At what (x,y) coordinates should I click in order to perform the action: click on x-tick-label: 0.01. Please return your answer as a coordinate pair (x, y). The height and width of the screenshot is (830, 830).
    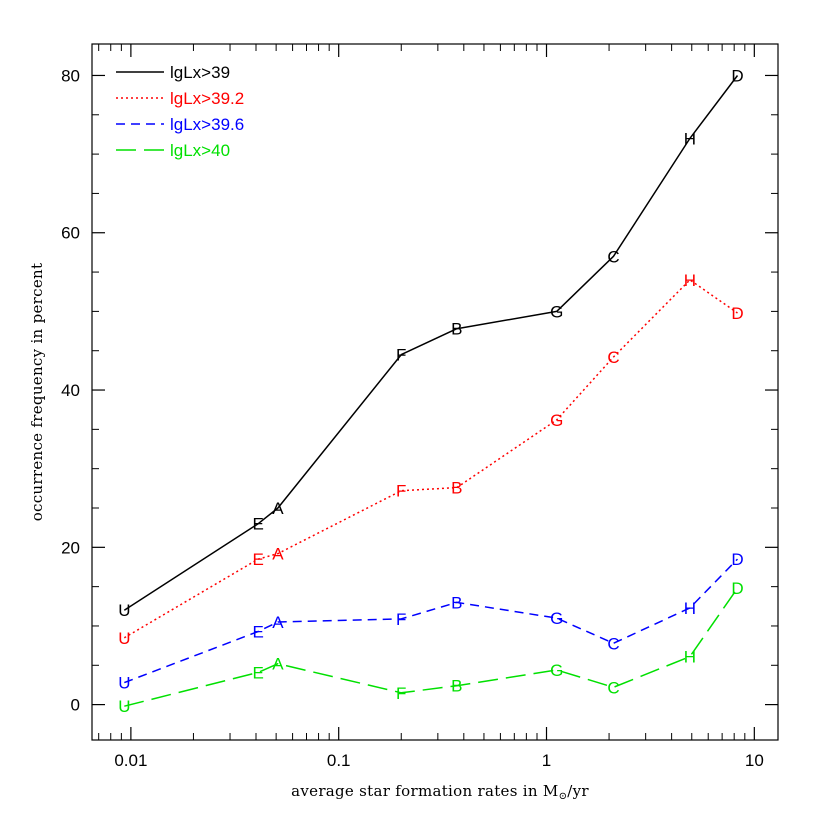
    Looking at the image, I should click on (130, 760).